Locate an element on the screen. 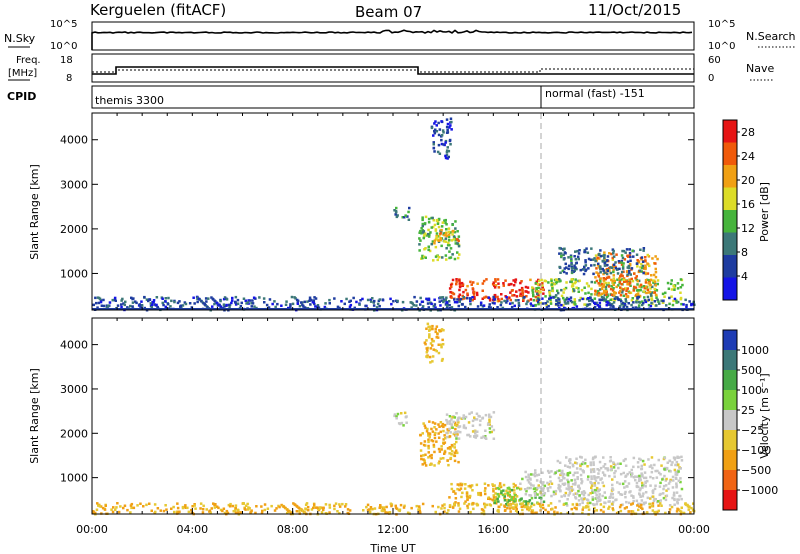 This screenshot has width=800, height=554. colorbar-swatch is located at coordinates (730, 380).